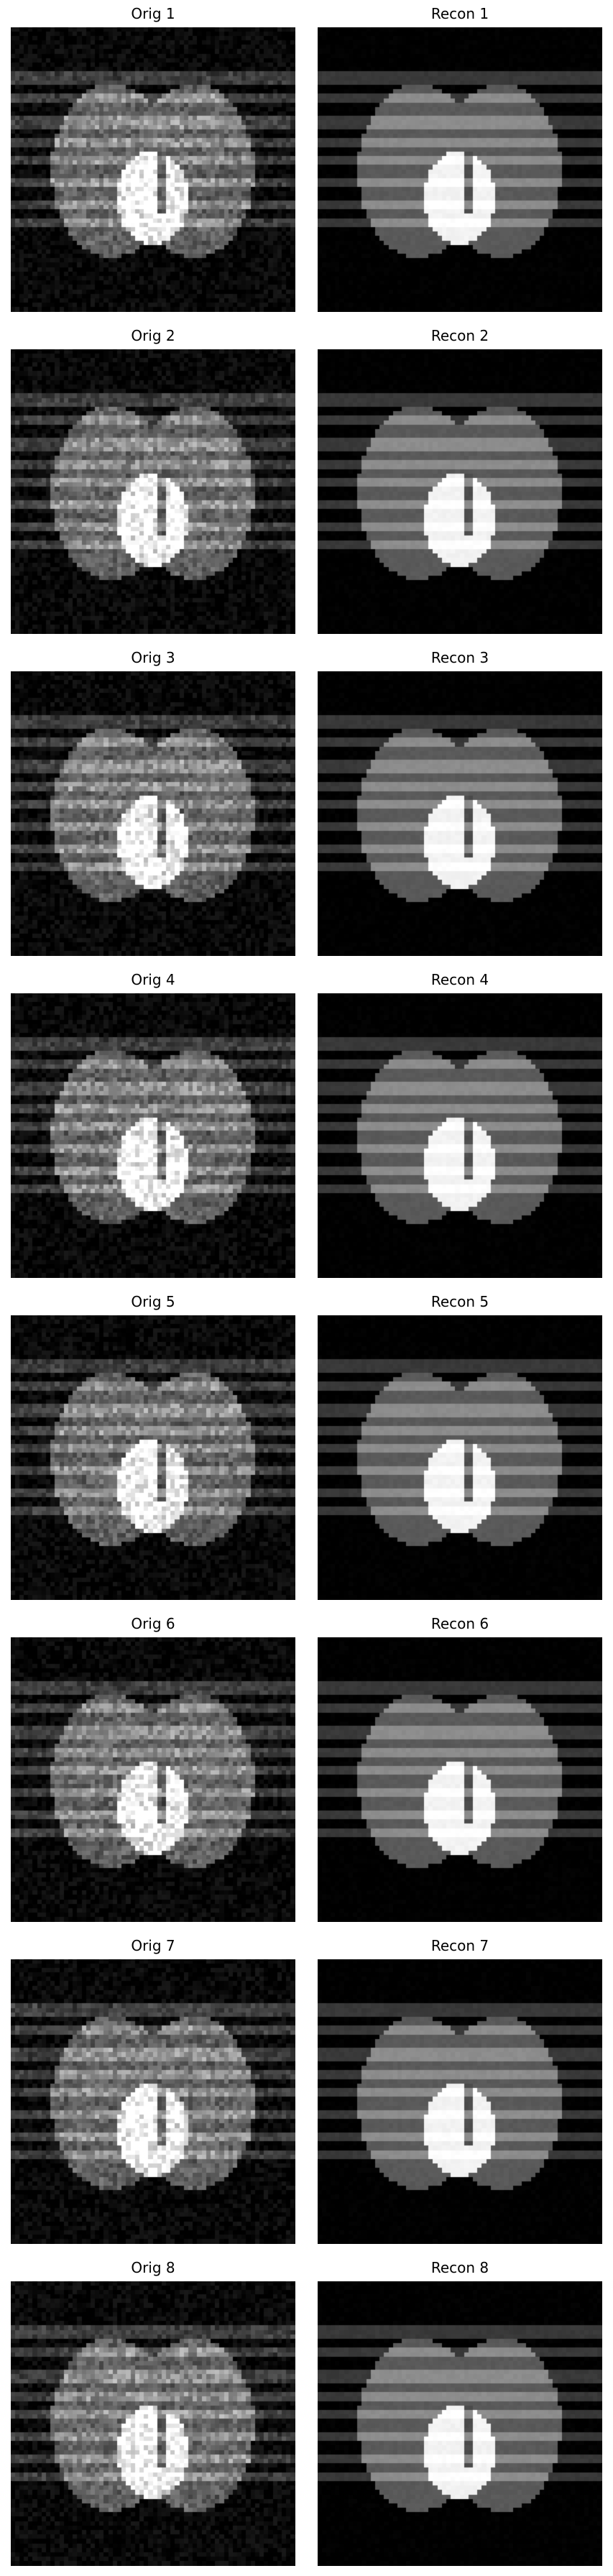 The width and height of the screenshot is (613, 2576). I want to click on panel-title: Orig 7, so click(153, 1945).